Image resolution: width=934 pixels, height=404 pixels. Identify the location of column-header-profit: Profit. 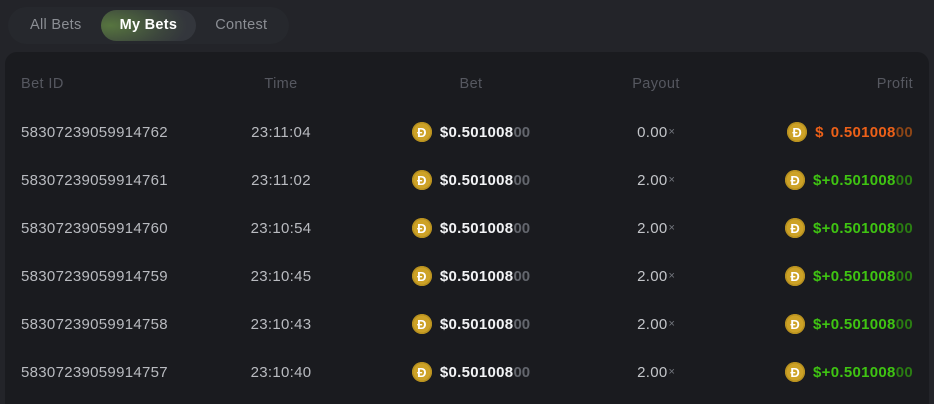
(894, 84).